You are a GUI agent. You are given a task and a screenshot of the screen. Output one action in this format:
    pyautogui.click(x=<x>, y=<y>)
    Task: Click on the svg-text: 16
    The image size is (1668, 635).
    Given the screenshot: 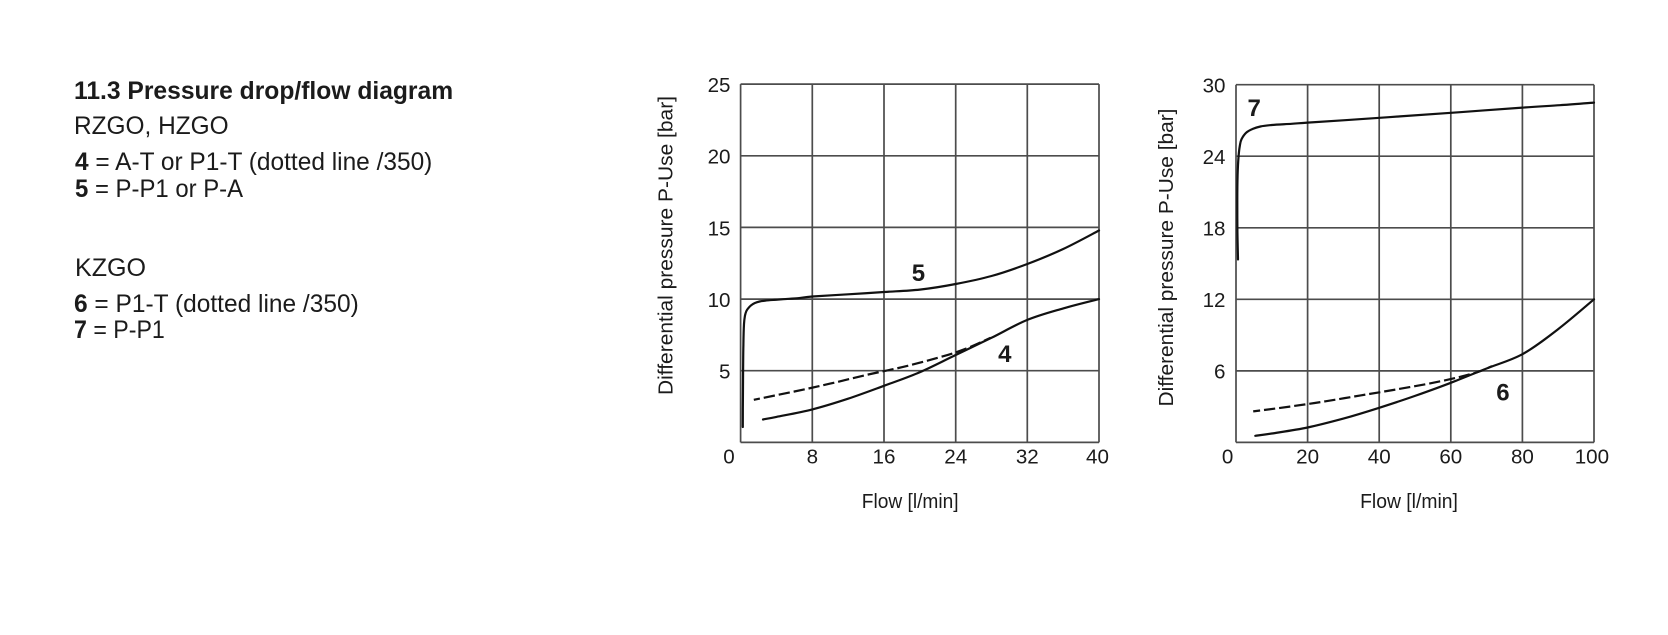 What is the action you would take?
    pyautogui.click(x=884, y=457)
    